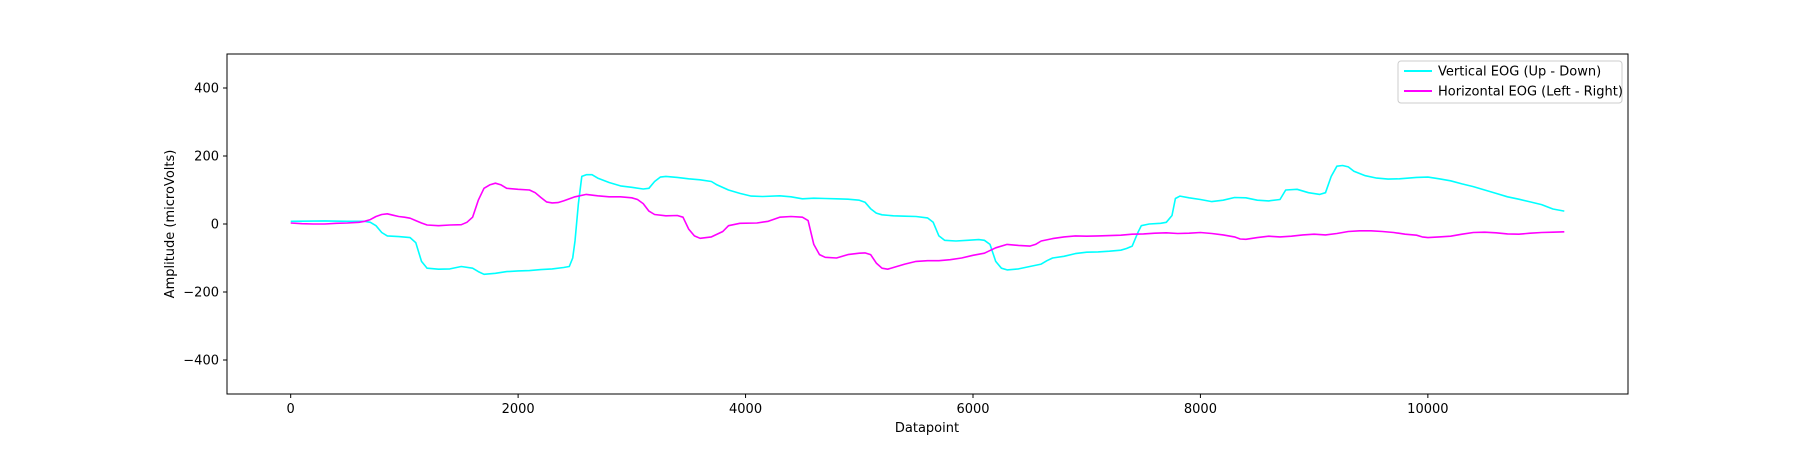  What do you see at coordinates (215, 225) in the screenshot?
I see `y-tick-label: 0` at bounding box center [215, 225].